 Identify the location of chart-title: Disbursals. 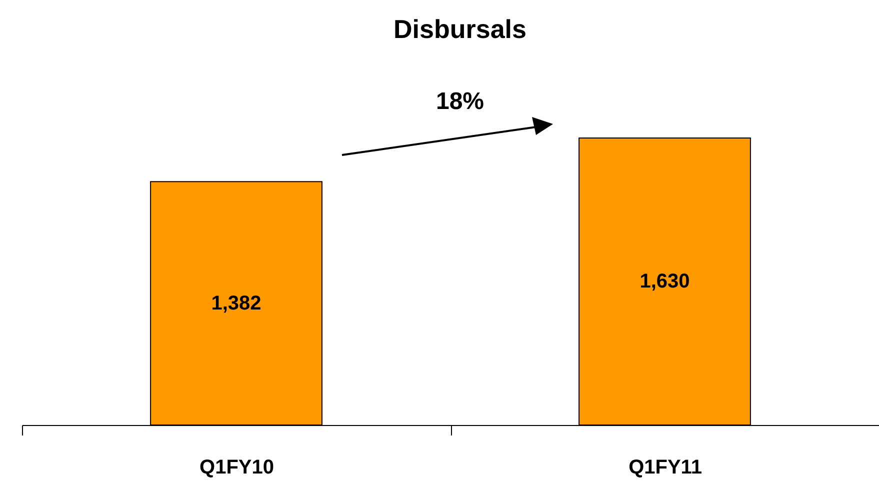
(460, 29).